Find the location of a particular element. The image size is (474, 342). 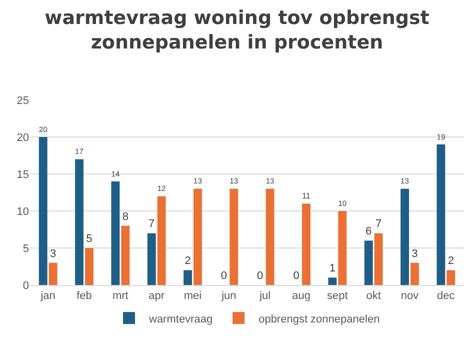

y-tick-label: 5 is located at coordinates (25, 248).